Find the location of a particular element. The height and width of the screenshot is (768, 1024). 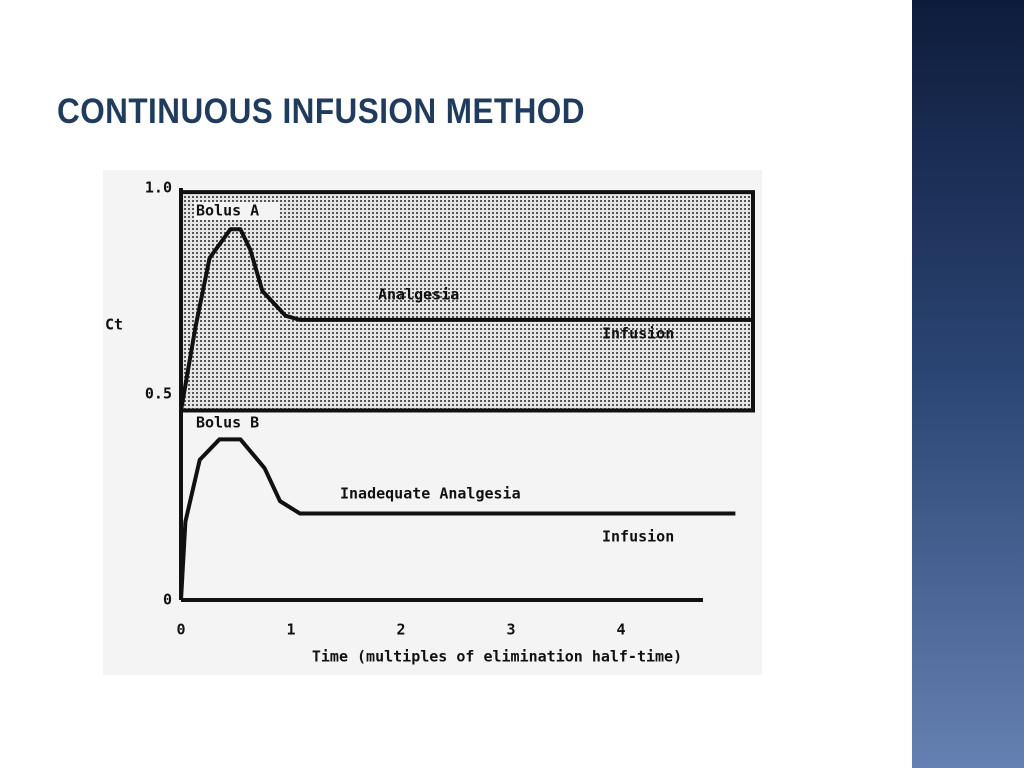

x-tick-label: 0 is located at coordinates (180, 630).